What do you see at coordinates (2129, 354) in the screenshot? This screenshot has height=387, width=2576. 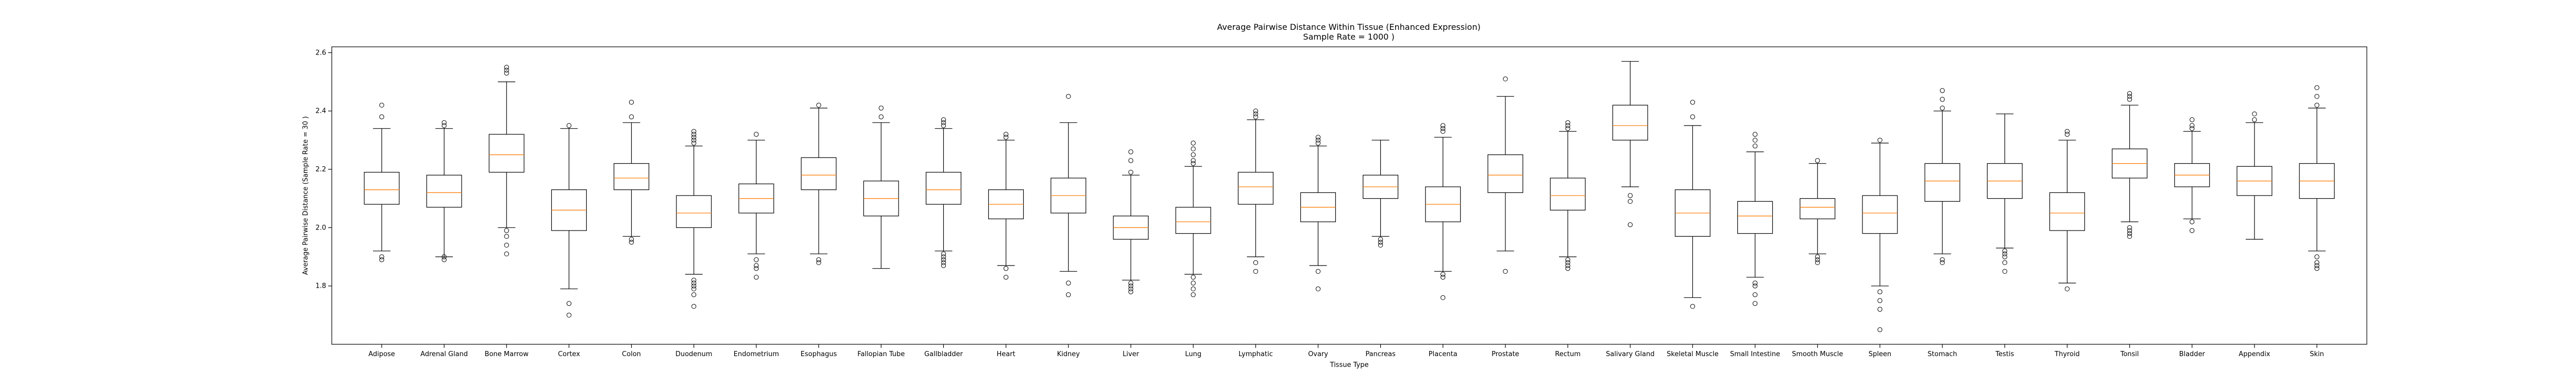 I see `x-tick-label: Tonsil` at bounding box center [2129, 354].